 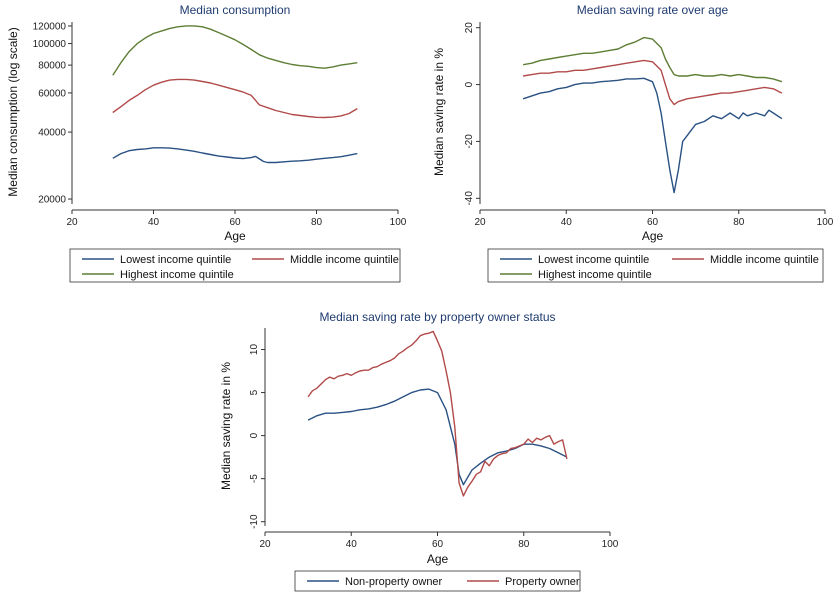 What do you see at coordinates (13, 111) in the screenshot?
I see `y-axis-label: Median consumption (log scale)` at bounding box center [13, 111].